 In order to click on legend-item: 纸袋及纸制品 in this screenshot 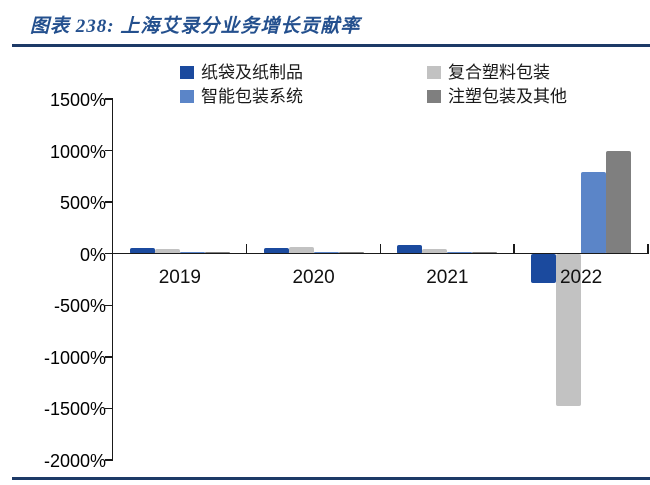, I will do `click(241, 72)`.